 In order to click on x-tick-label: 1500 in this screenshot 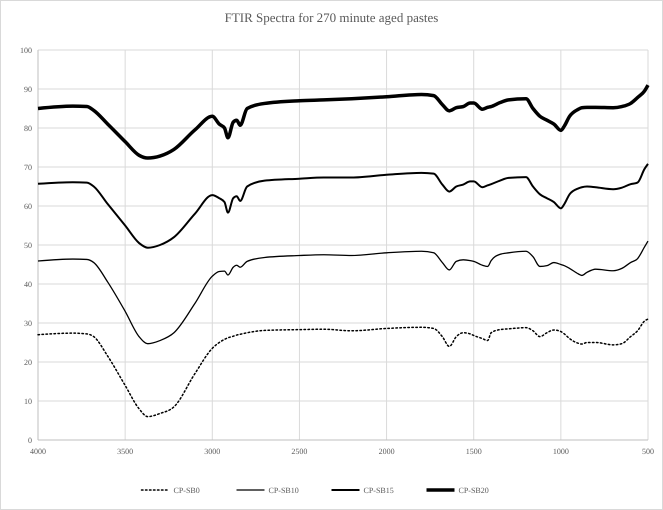, I will do `click(474, 451)`.